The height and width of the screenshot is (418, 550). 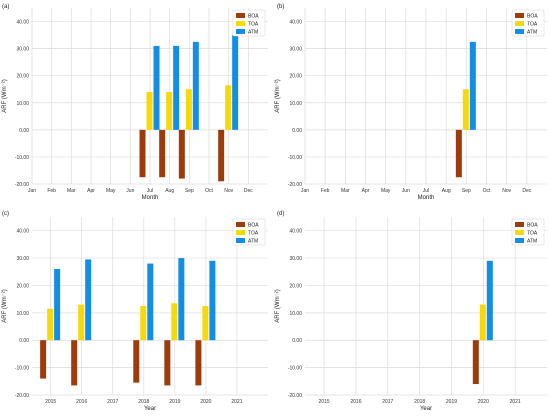 I want to click on panel-label: (a), so click(x=5, y=7).